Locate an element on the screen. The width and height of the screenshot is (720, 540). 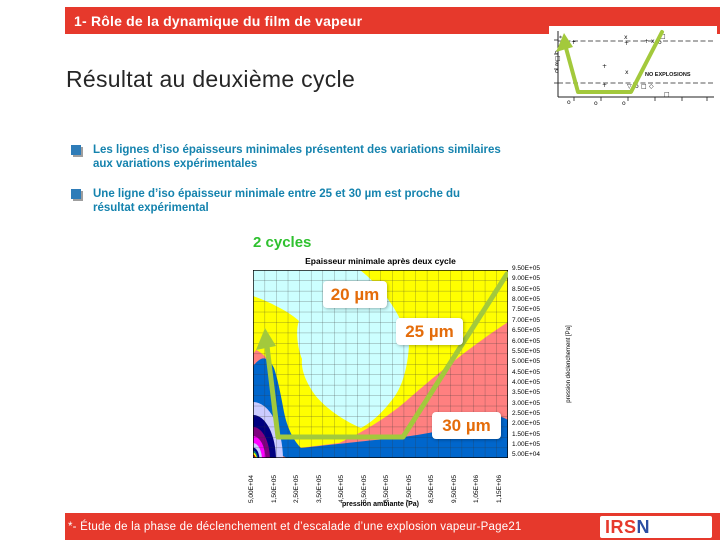
cycles-annotation: 2 cycles is located at coordinates (282, 242).